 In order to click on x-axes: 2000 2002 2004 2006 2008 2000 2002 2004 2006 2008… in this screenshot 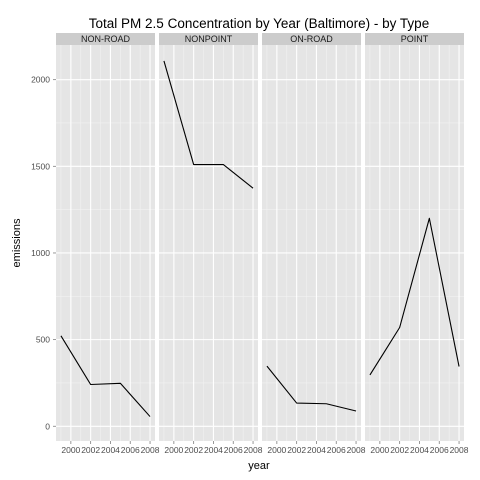, I will do `click(265, 448)`.